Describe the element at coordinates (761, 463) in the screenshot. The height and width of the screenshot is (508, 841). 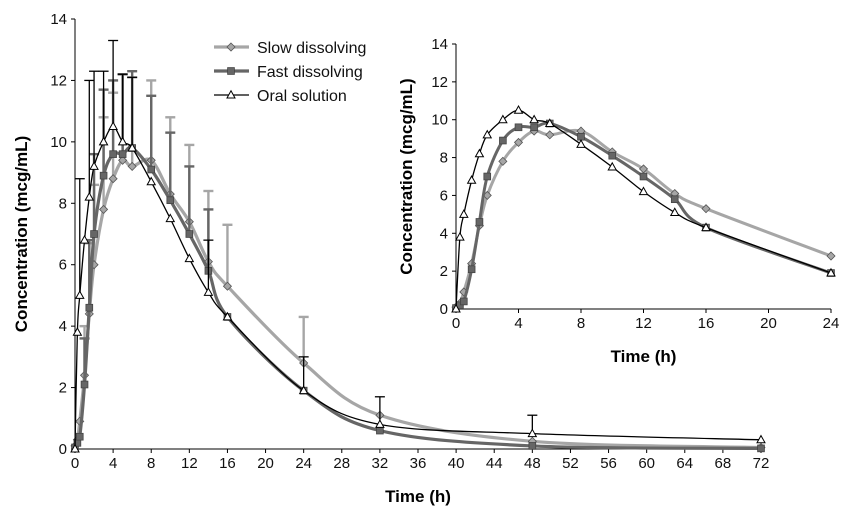
I see `x-tick-label: 72` at that location.